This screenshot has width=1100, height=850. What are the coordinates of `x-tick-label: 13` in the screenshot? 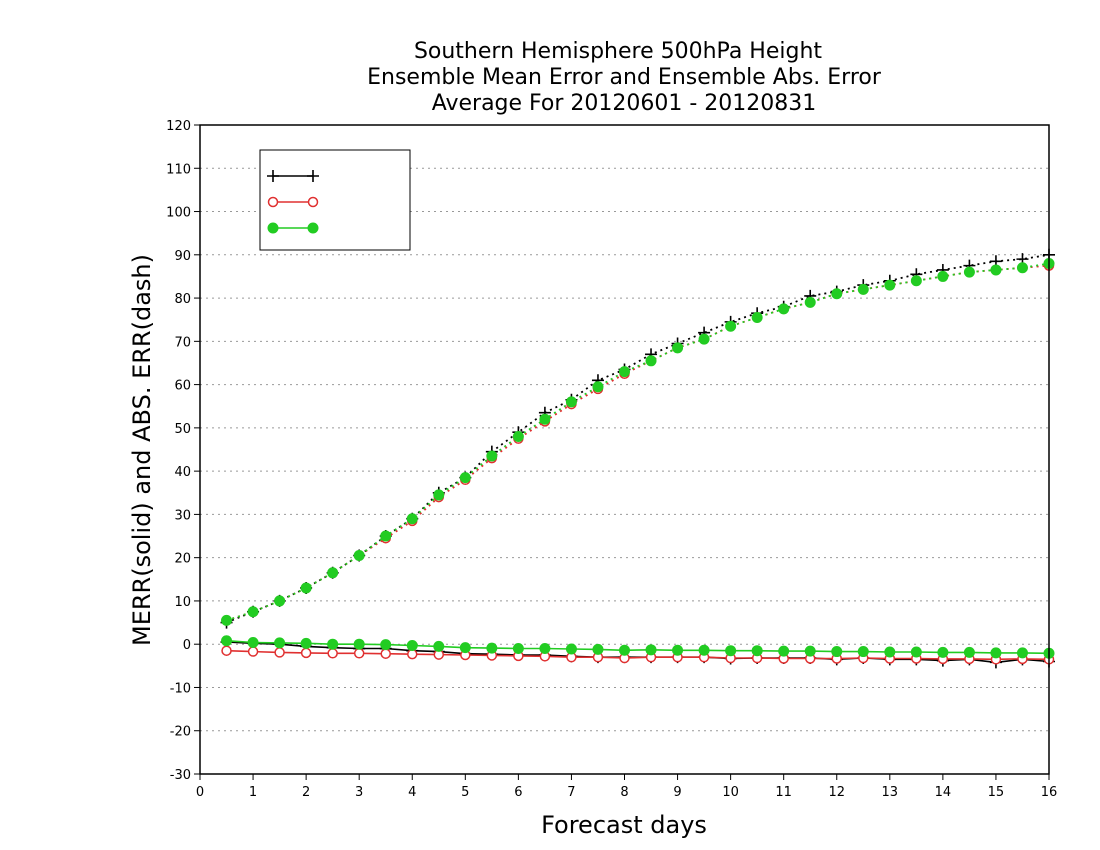 It's located at (890, 792).